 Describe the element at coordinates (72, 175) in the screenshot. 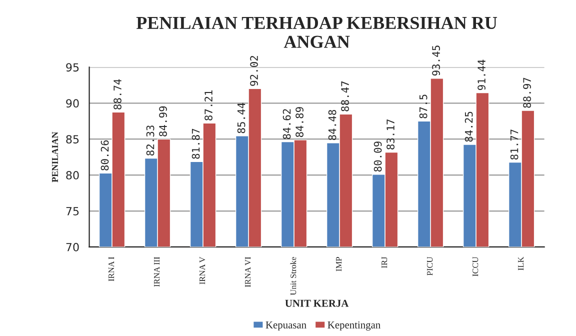

I see `y-tick-label: 80` at that location.